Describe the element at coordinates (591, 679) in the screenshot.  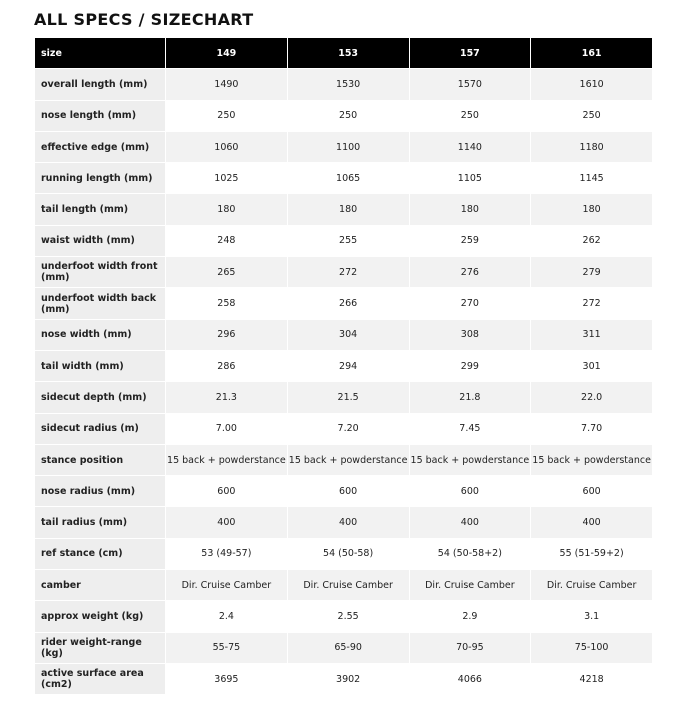
I see `cell: 4218` at that location.